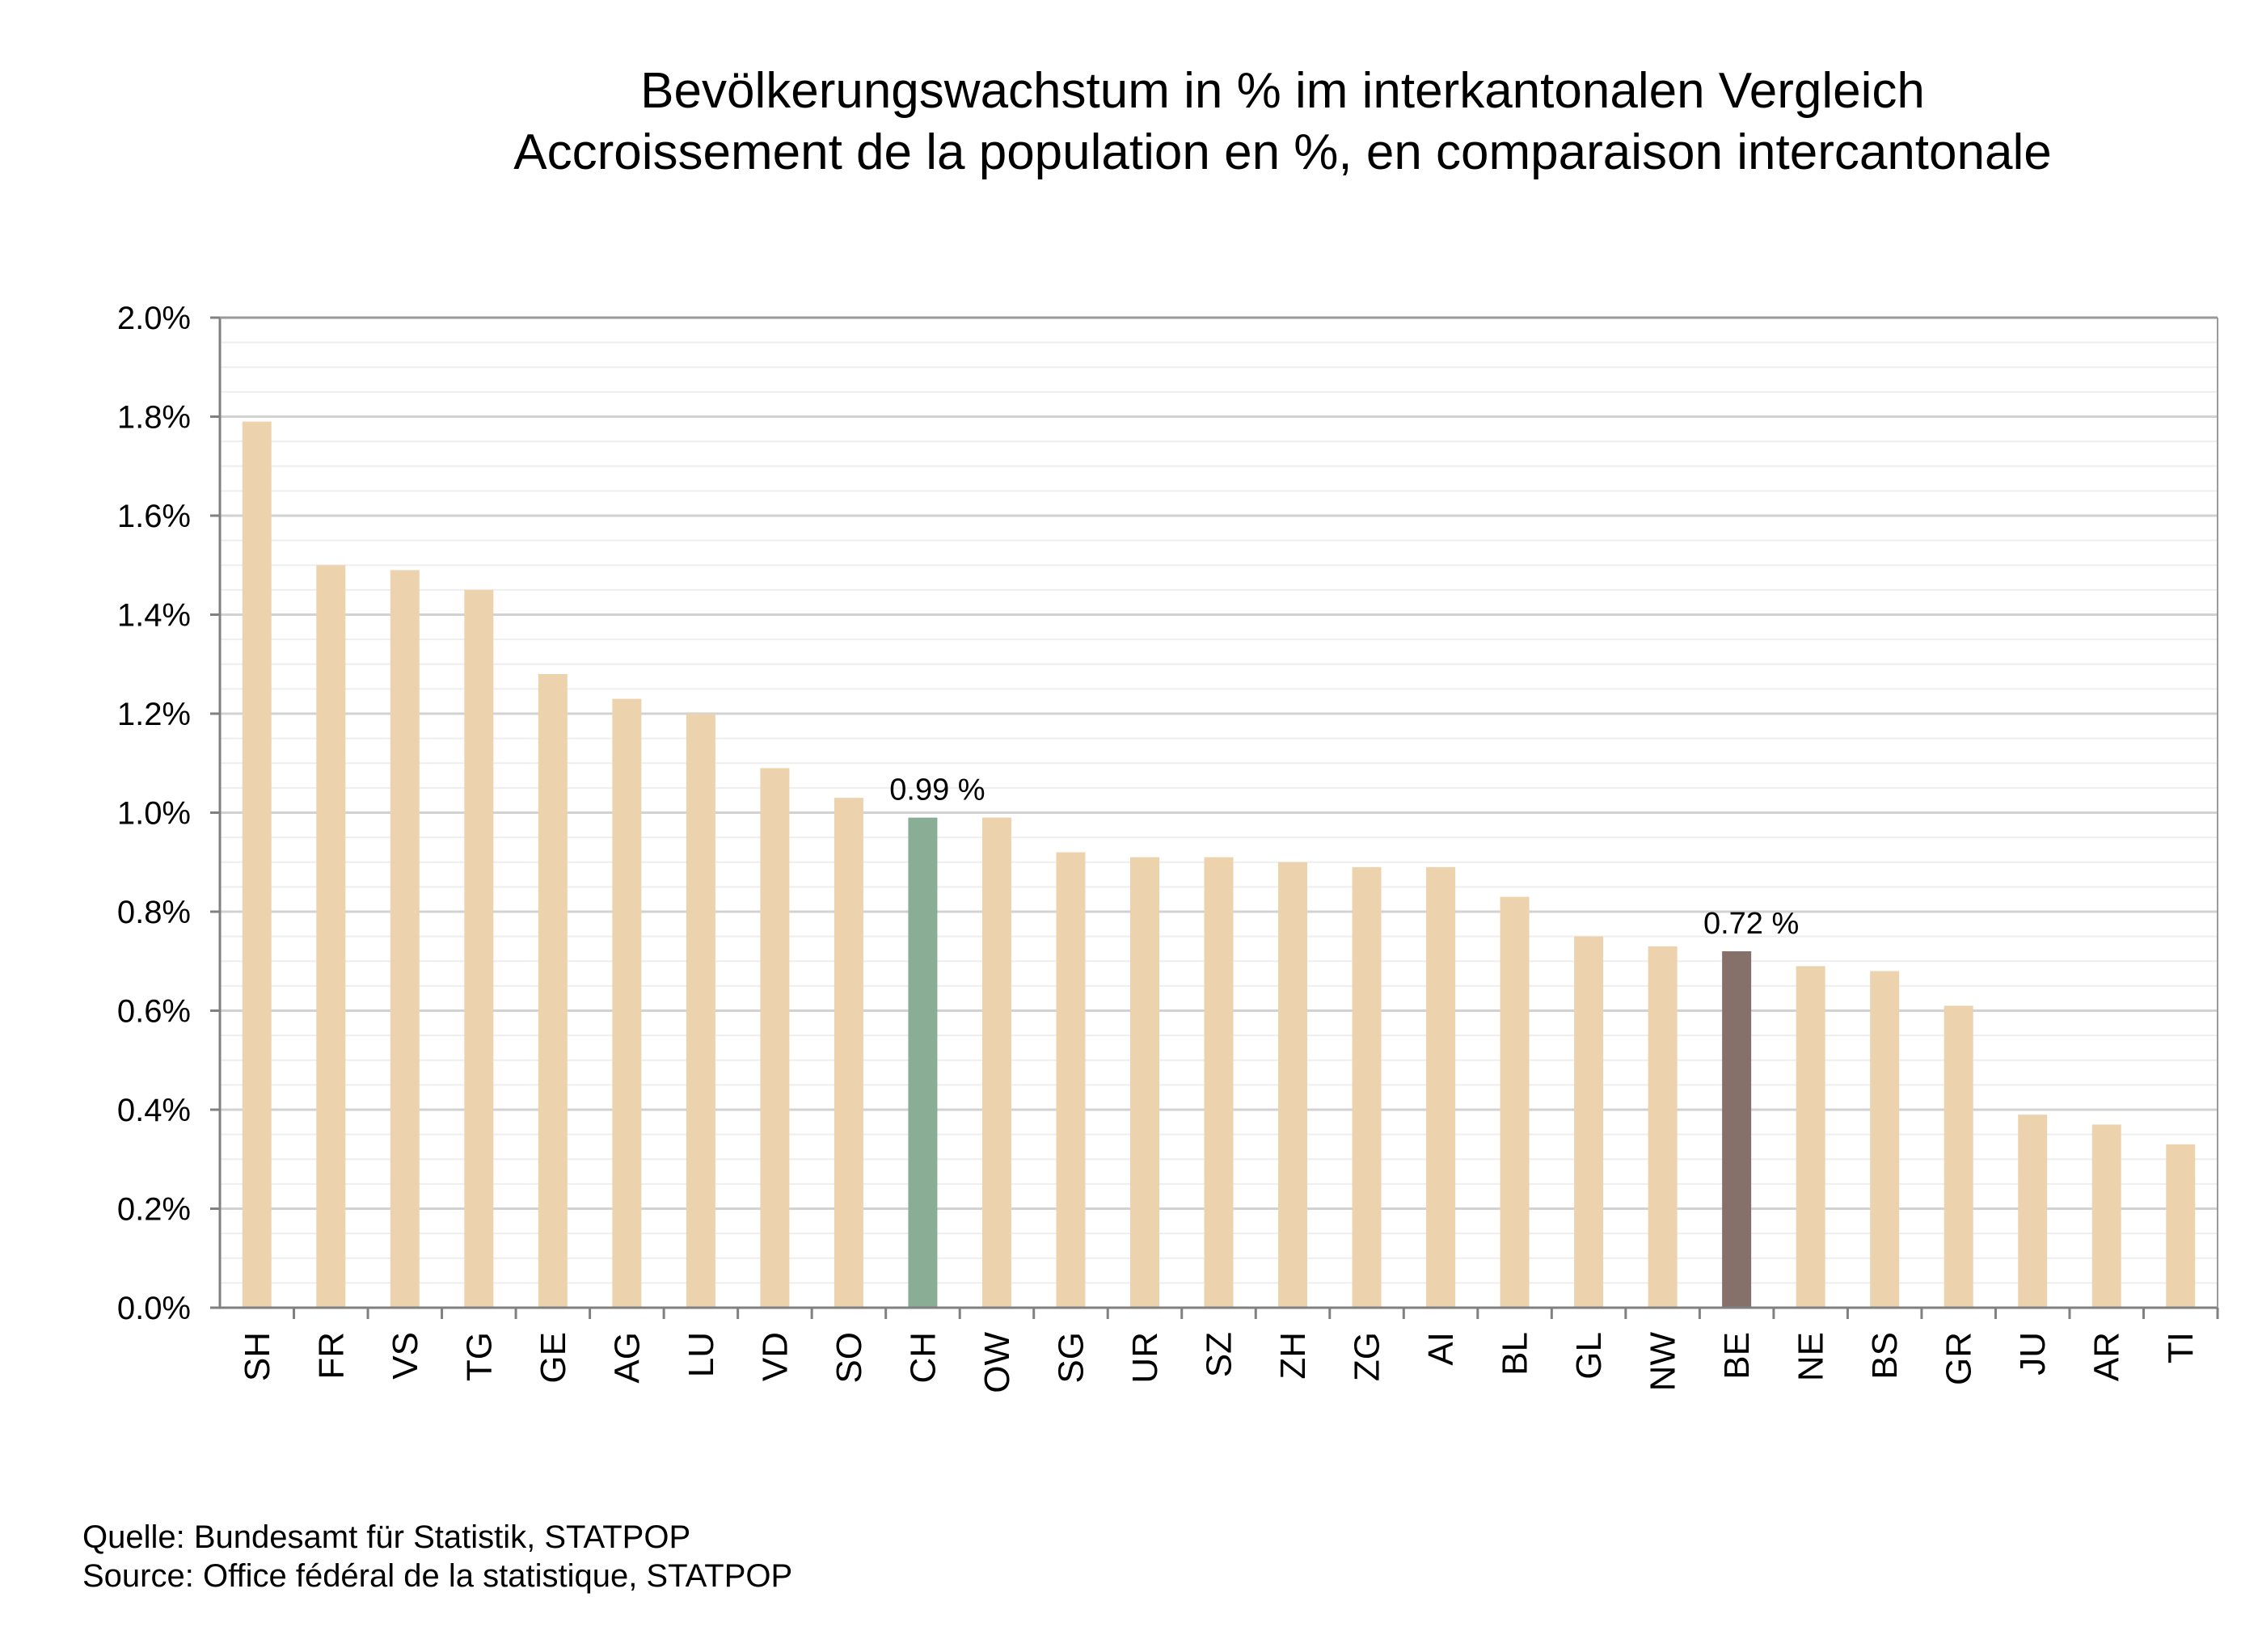 The image size is (2258, 1652). Describe the element at coordinates (331, 1356) in the screenshot. I see `x-tick-label: FR` at that location.